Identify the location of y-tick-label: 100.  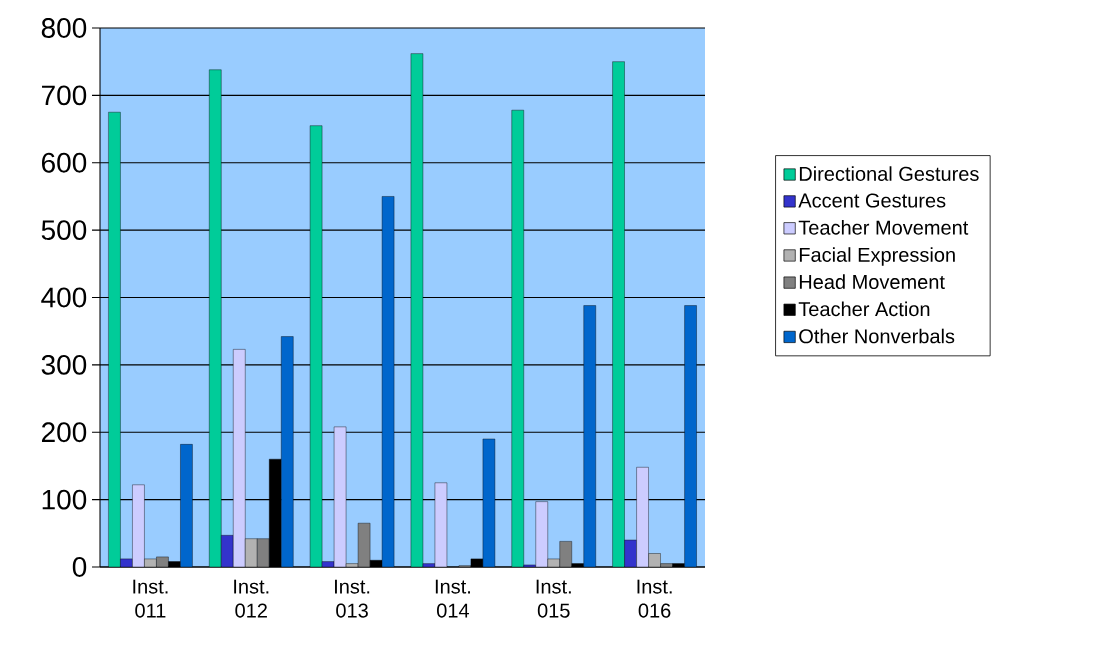
(64, 499).